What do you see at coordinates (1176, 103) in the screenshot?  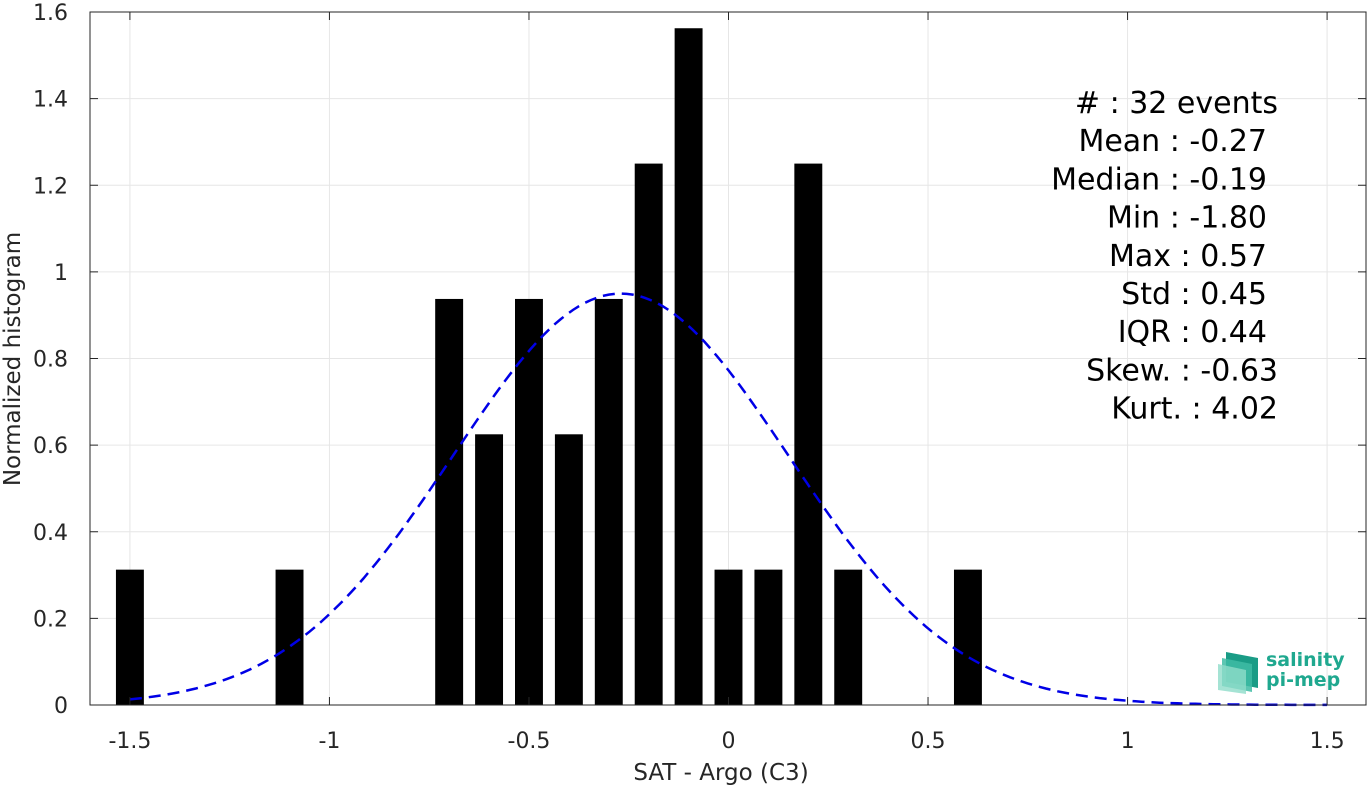 I see `stat-line: # : 32 events` at bounding box center [1176, 103].